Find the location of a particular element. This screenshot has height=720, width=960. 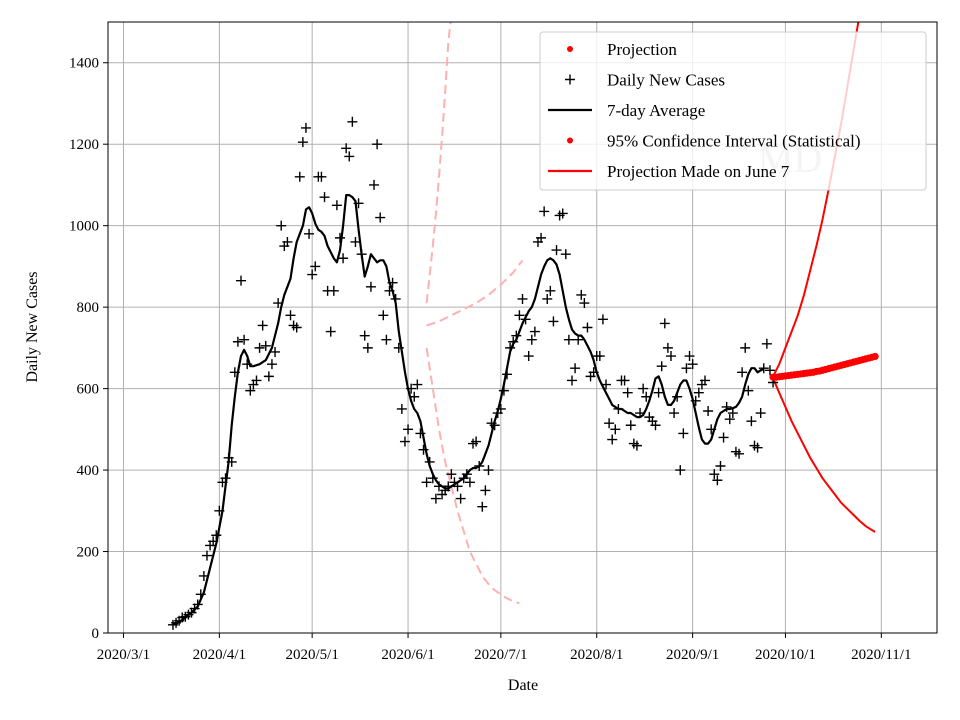

legend-label: 7-day Average is located at coordinates (656, 110).